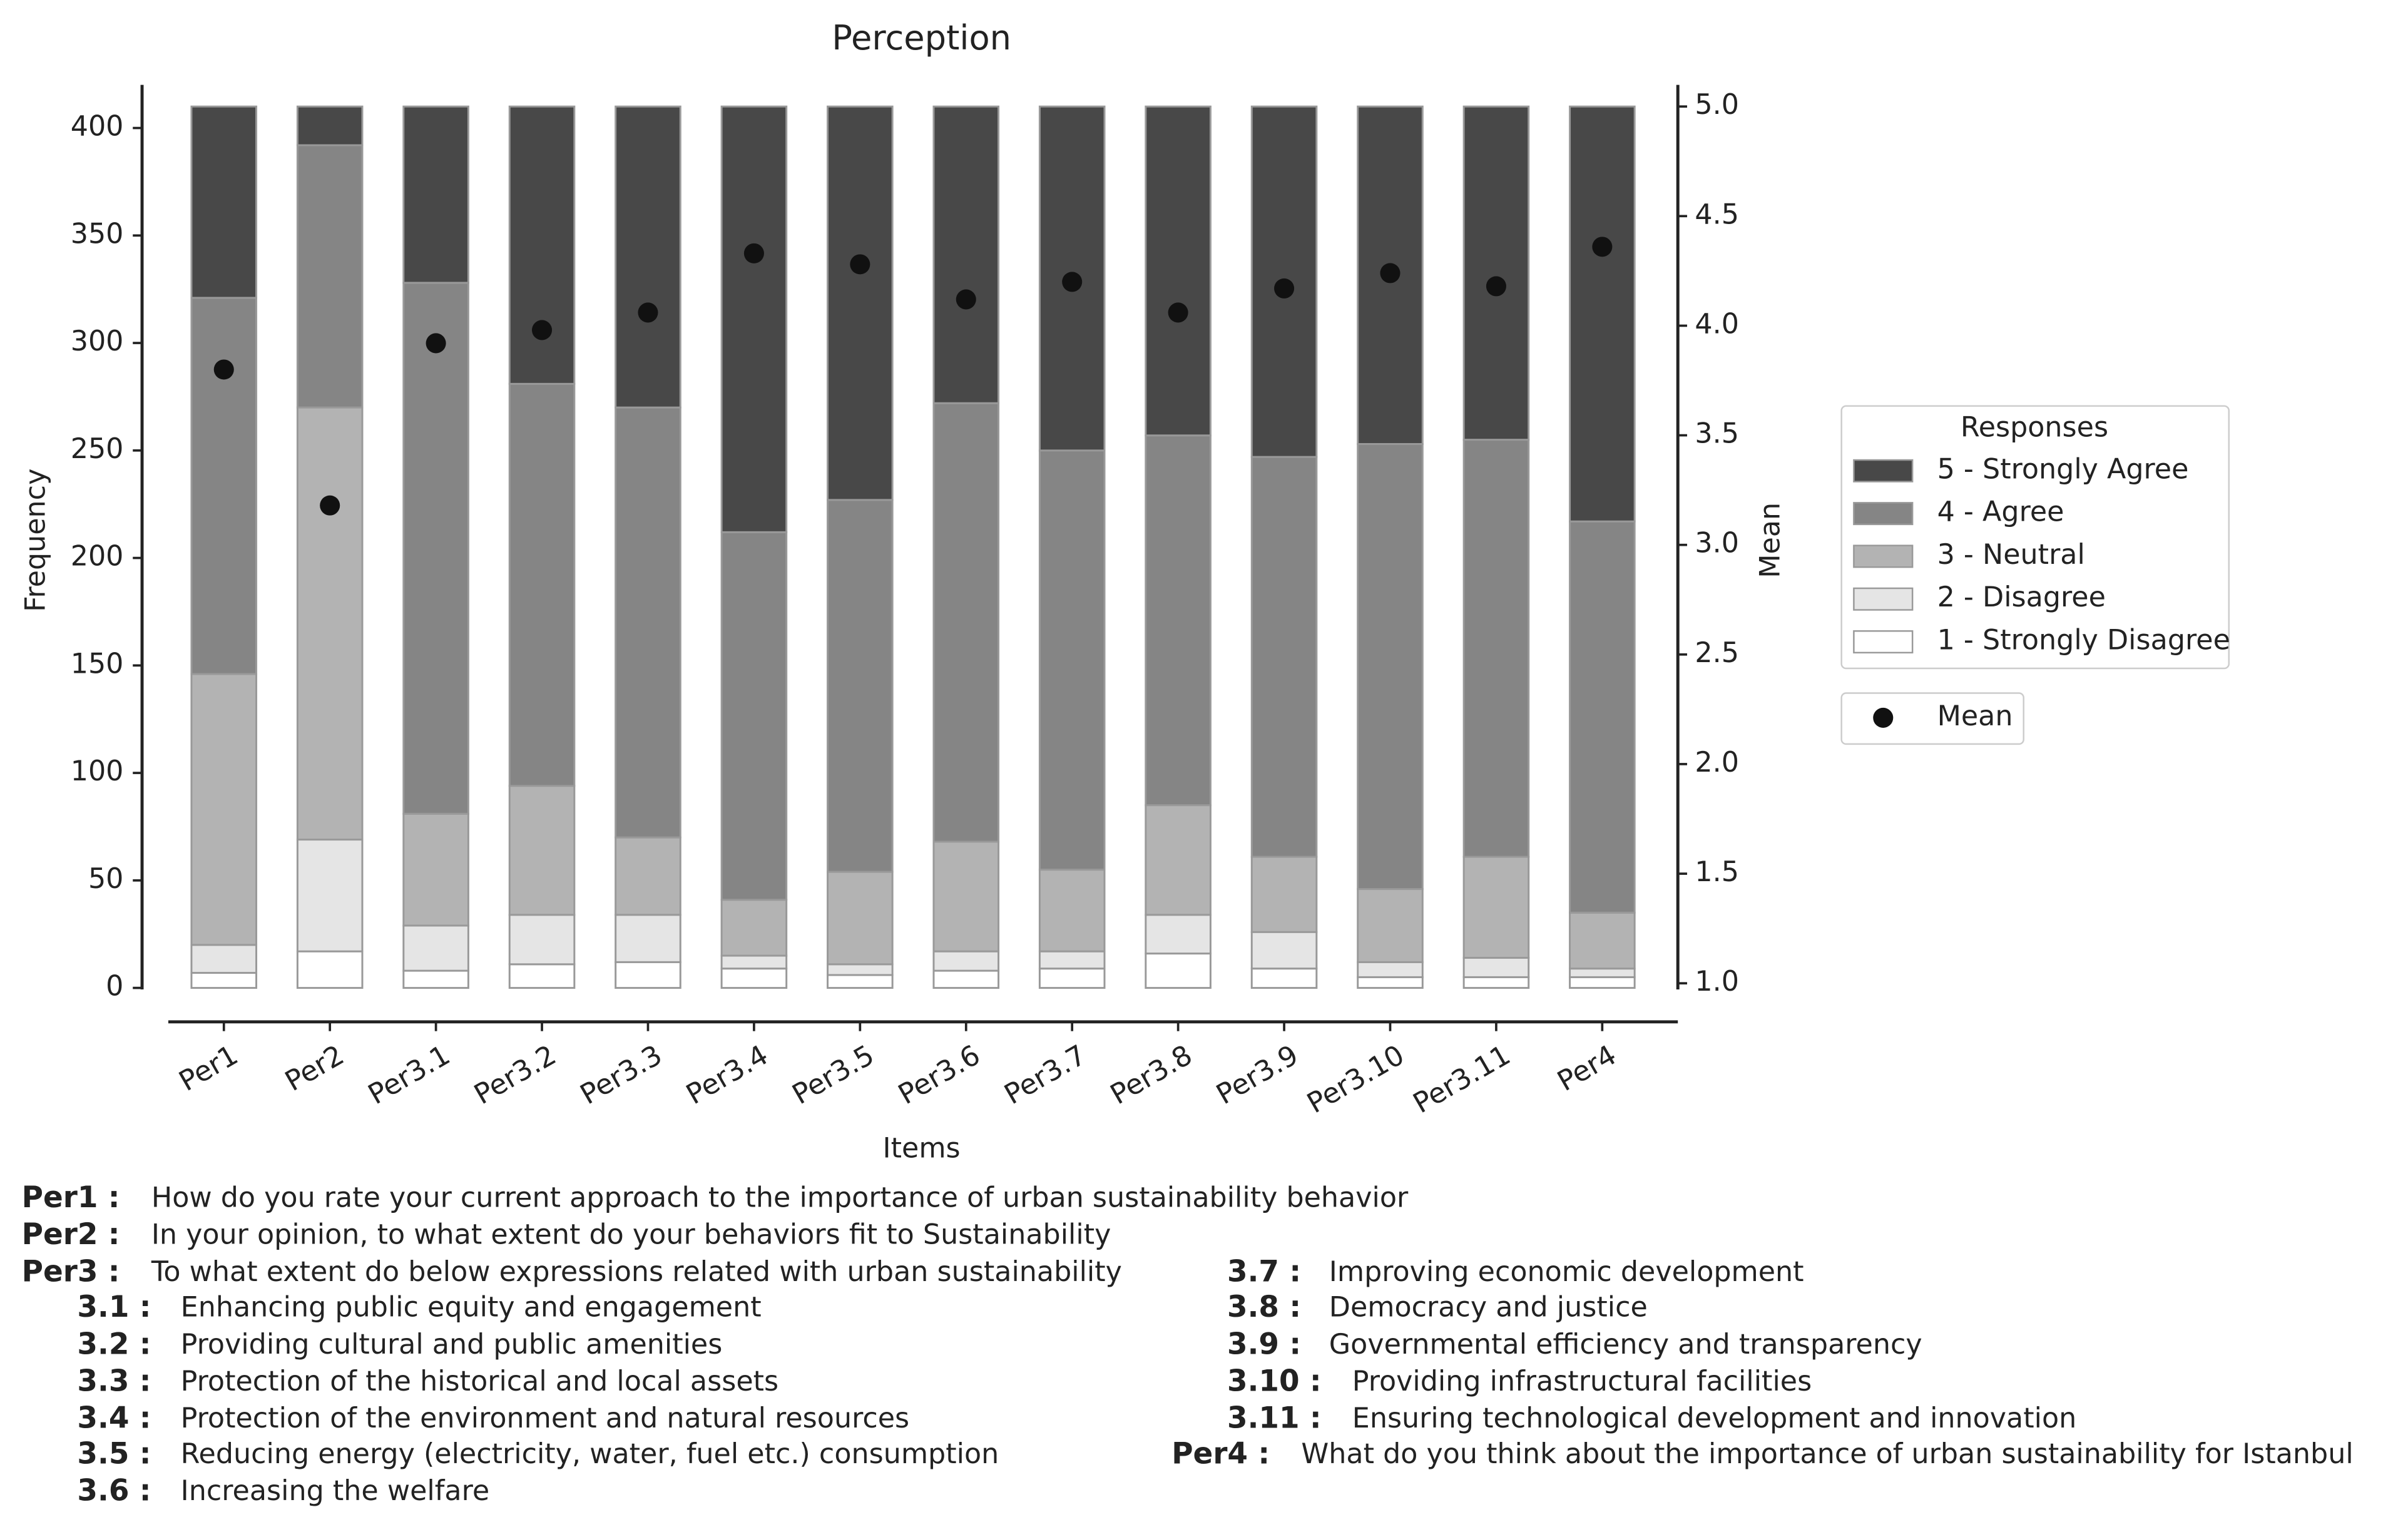 This screenshot has width=2408, height=1522. What do you see at coordinates (922, 1149) in the screenshot?
I see `x-axis-label: Items` at bounding box center [922, 1149].